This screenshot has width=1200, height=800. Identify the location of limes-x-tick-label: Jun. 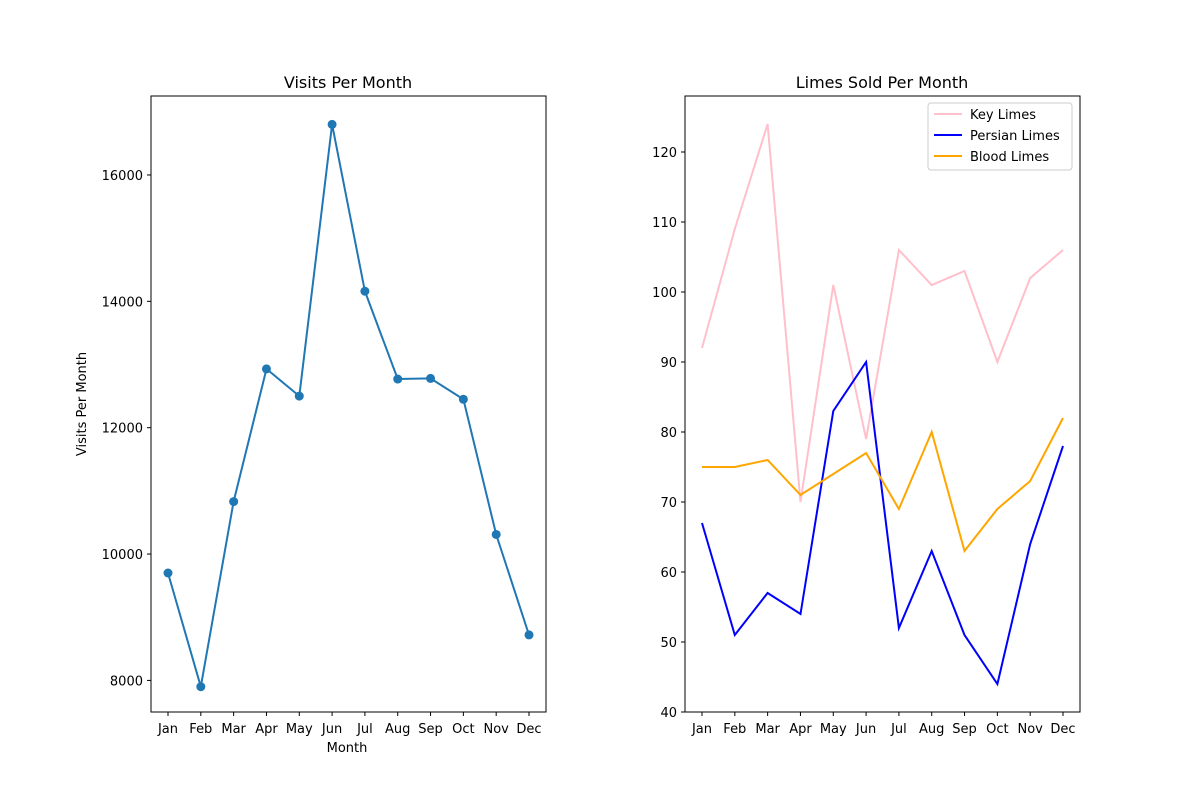
(865, 729).